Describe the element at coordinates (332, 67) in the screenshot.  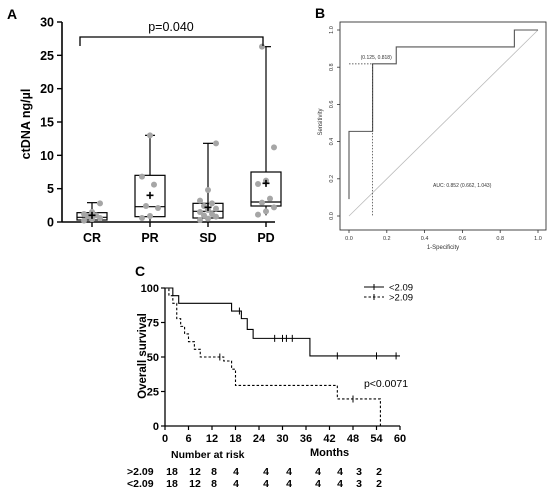
I see `panel-b-y-tick-label: 0.8` at that location.